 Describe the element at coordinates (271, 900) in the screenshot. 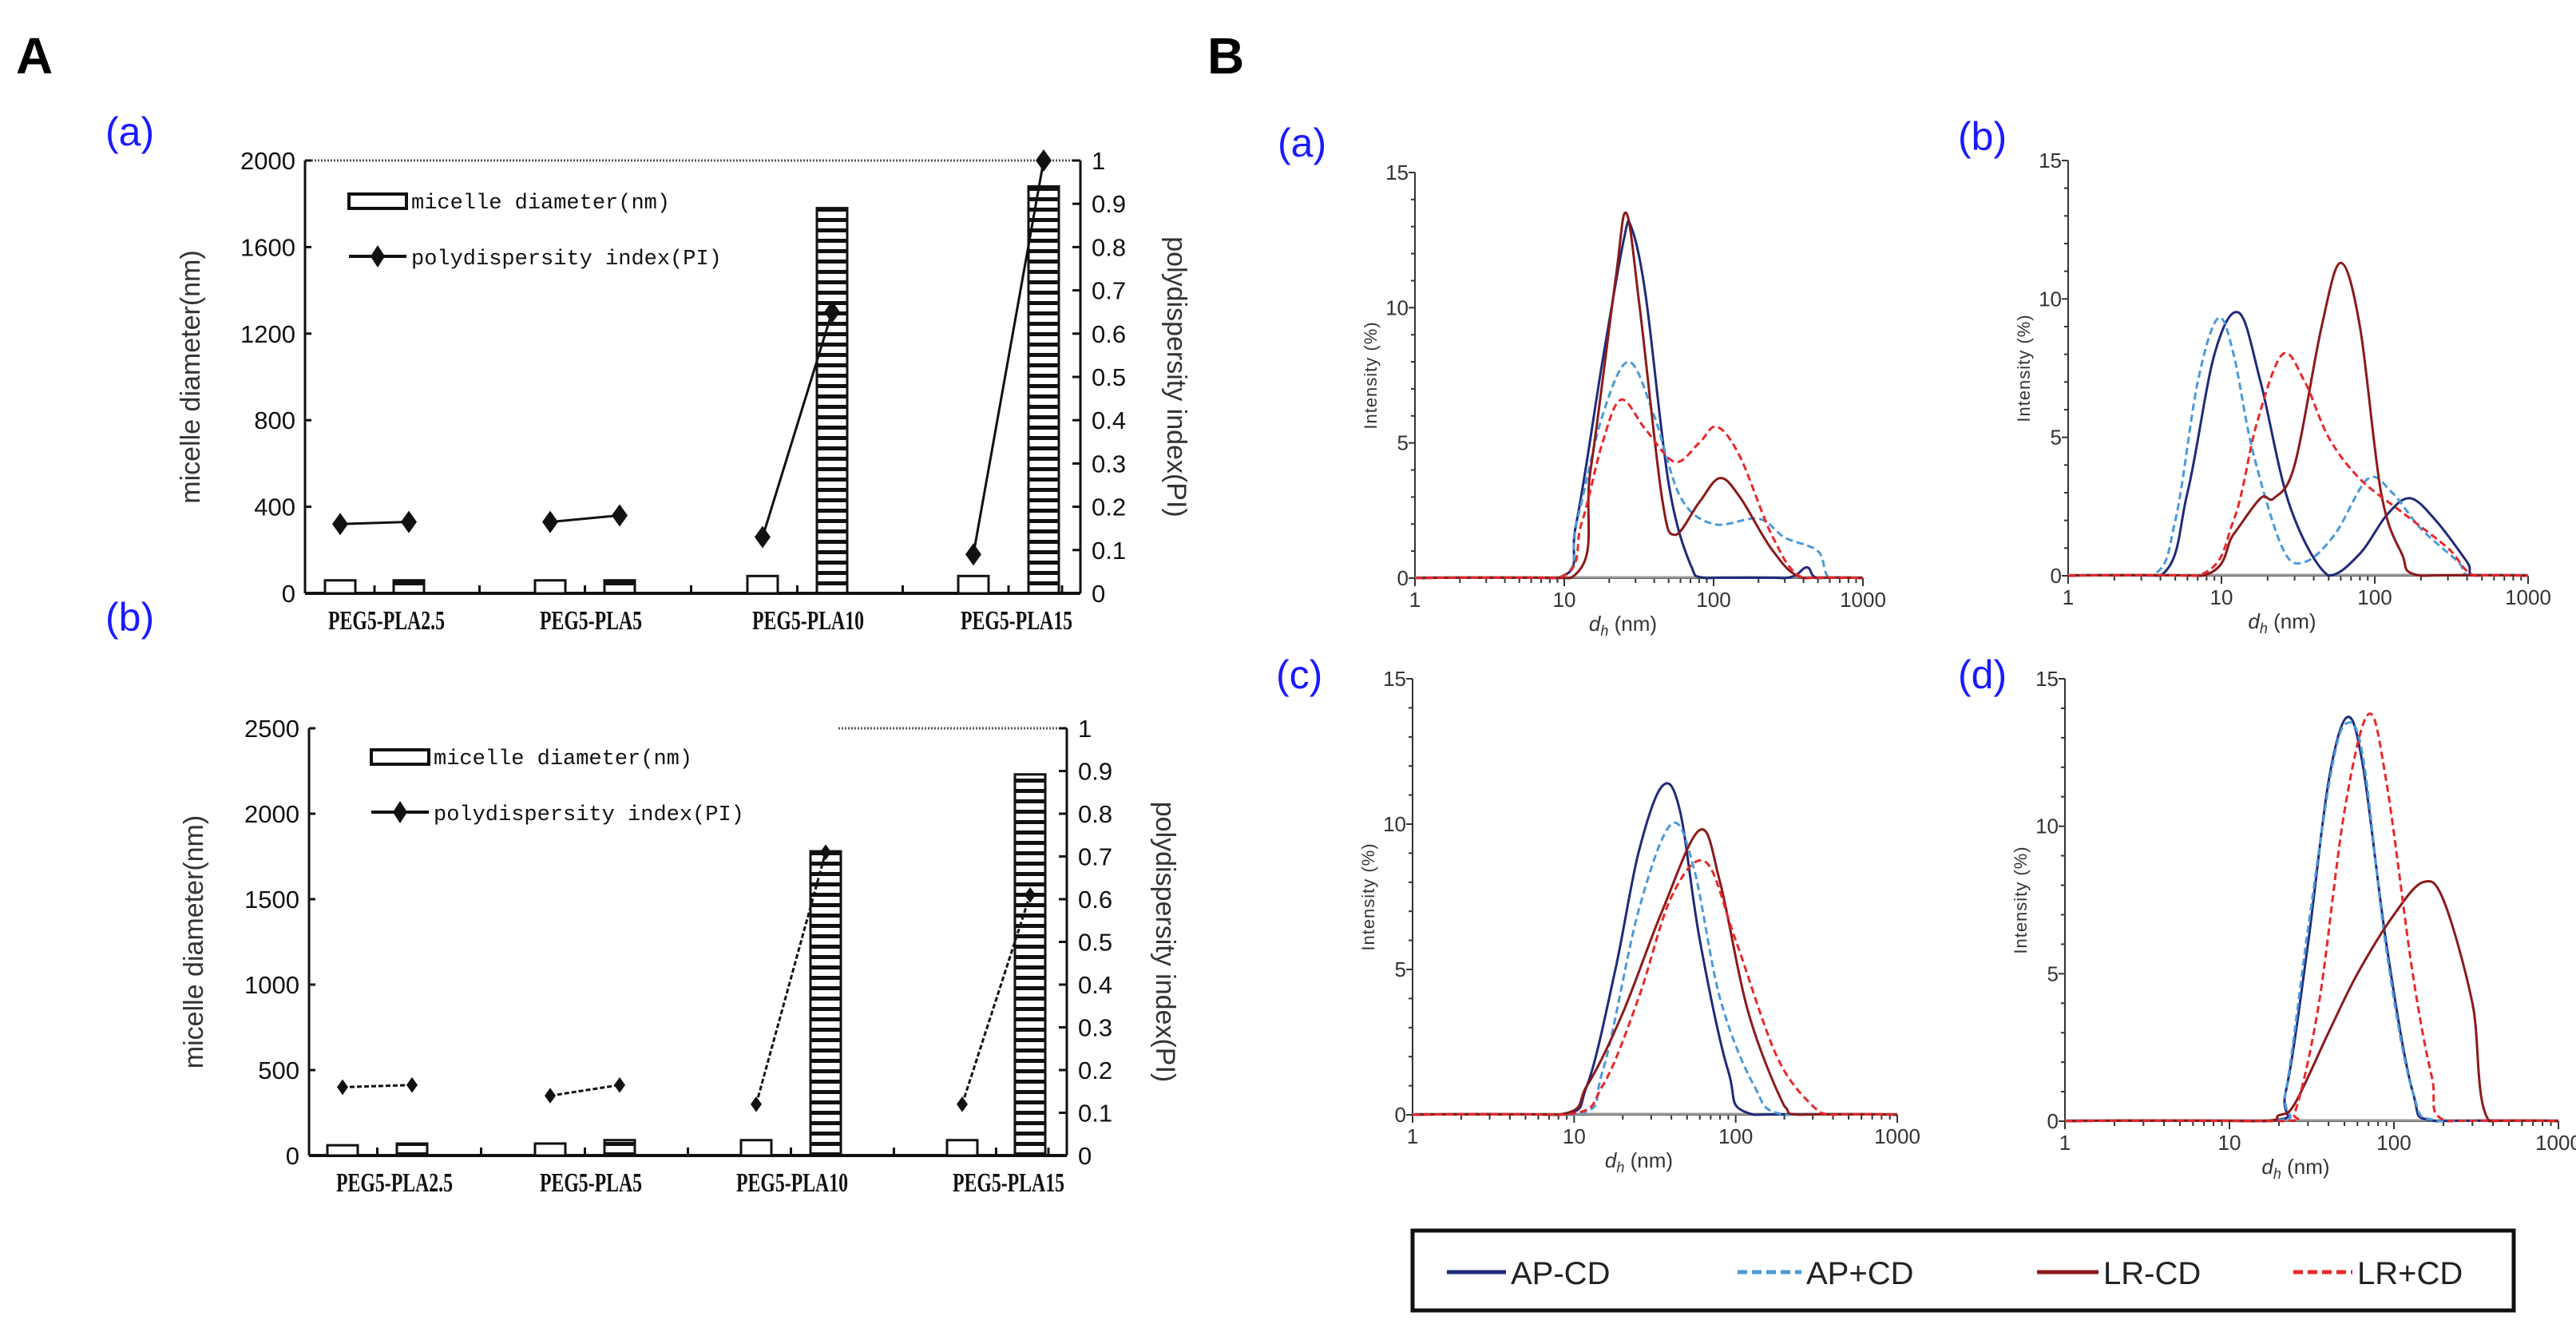

I see `y-tick-label: 1500` at that location.